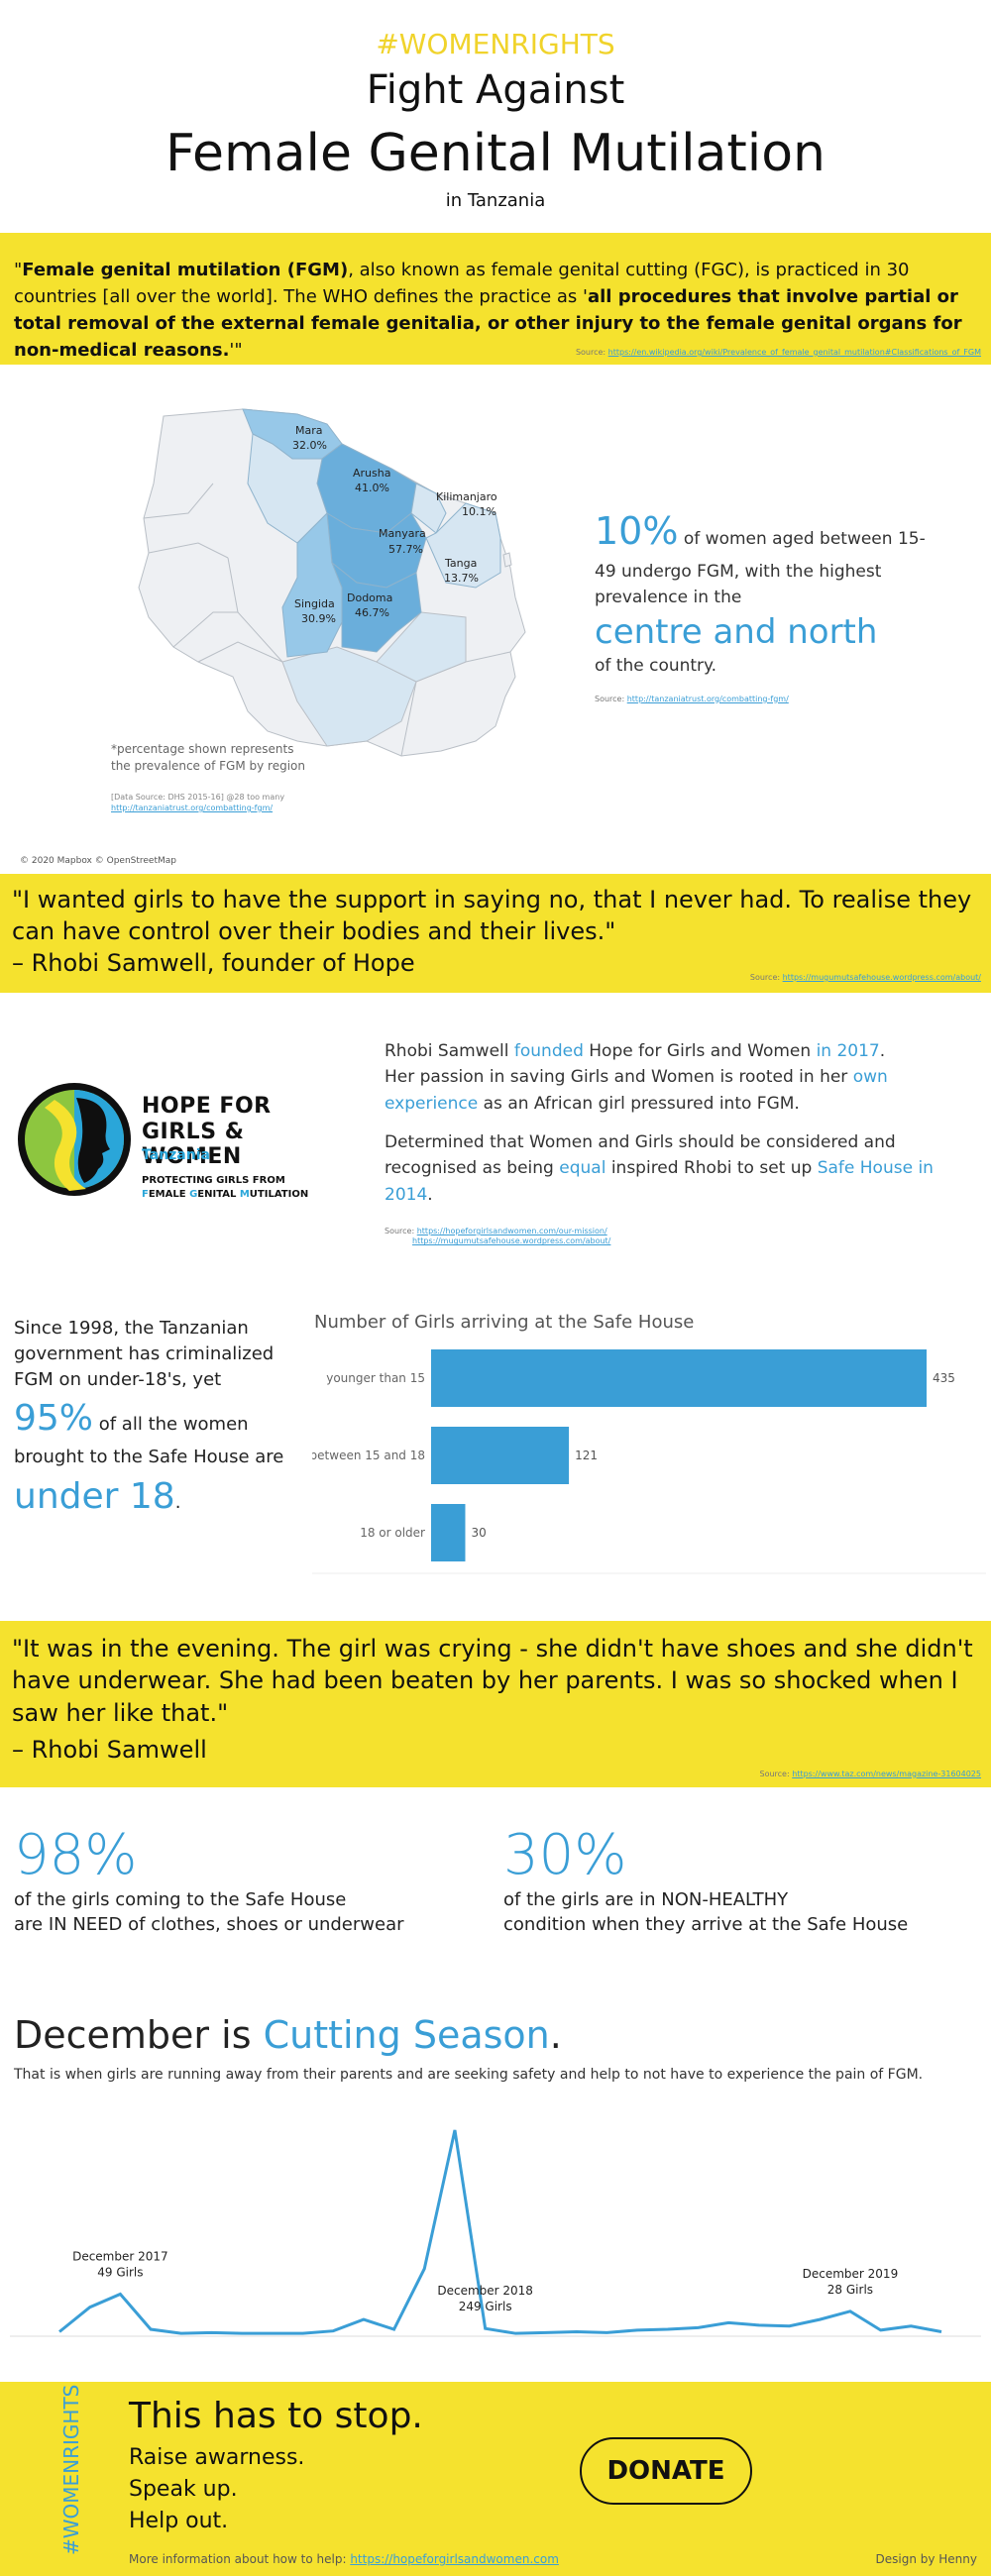  Describe the element at coordinates (94, 1496) in the screenshot. I see `underage-highlight: under 18` at that location.